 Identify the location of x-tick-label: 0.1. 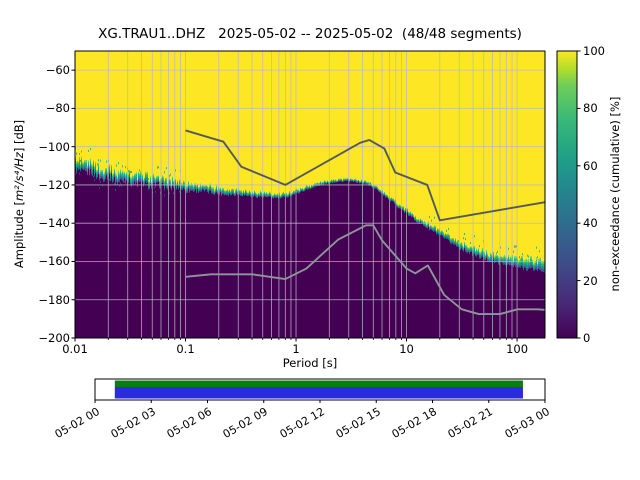
(185, 349).